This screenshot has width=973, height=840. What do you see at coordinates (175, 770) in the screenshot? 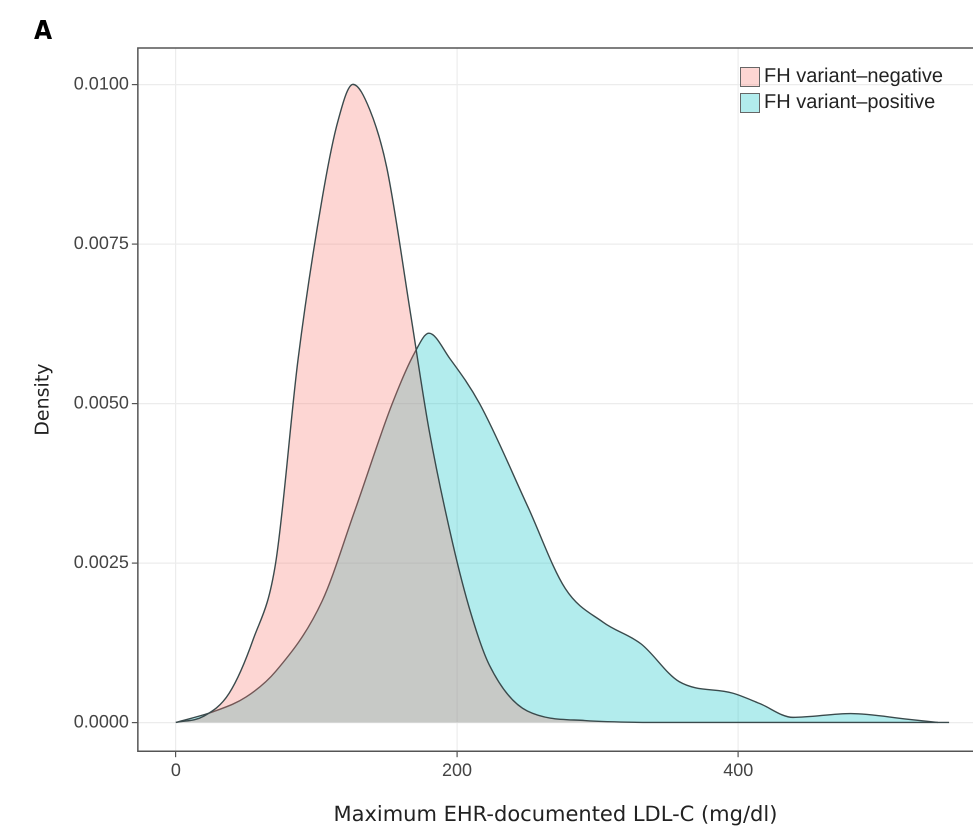
I see `x-tick-label: 0` at bounding box center [175, 770].